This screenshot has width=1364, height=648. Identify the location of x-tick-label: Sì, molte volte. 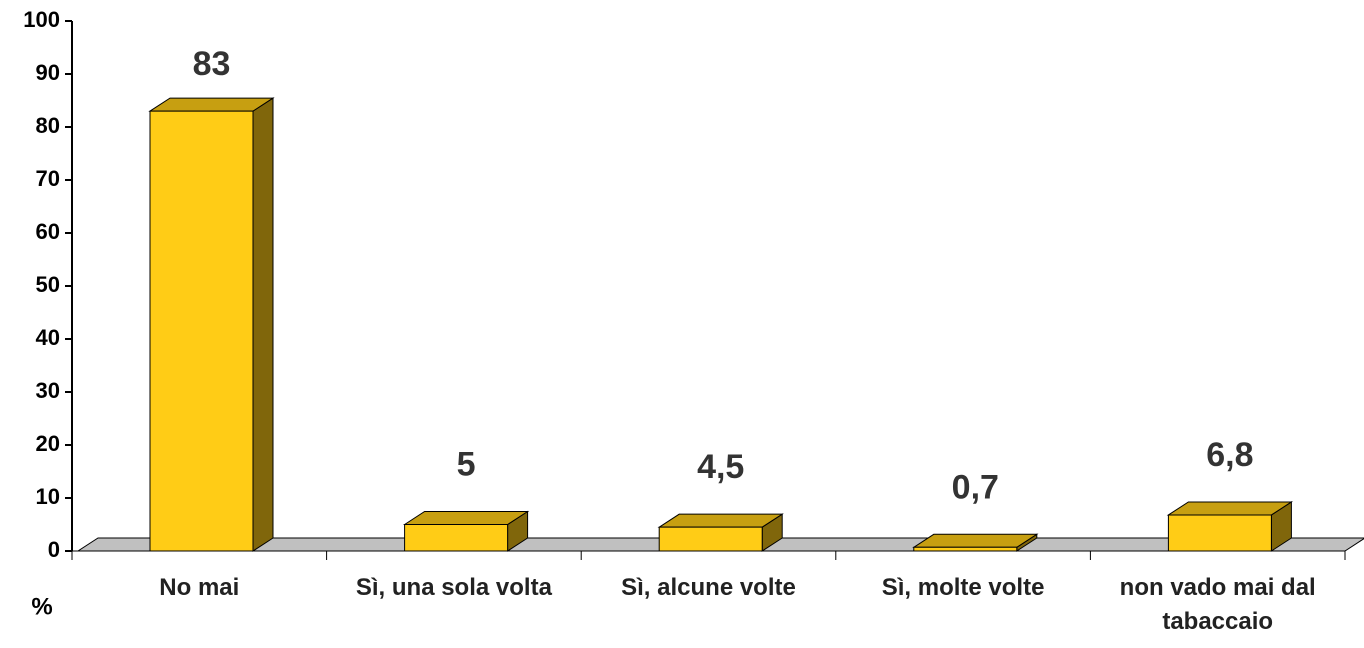
(963, 587).